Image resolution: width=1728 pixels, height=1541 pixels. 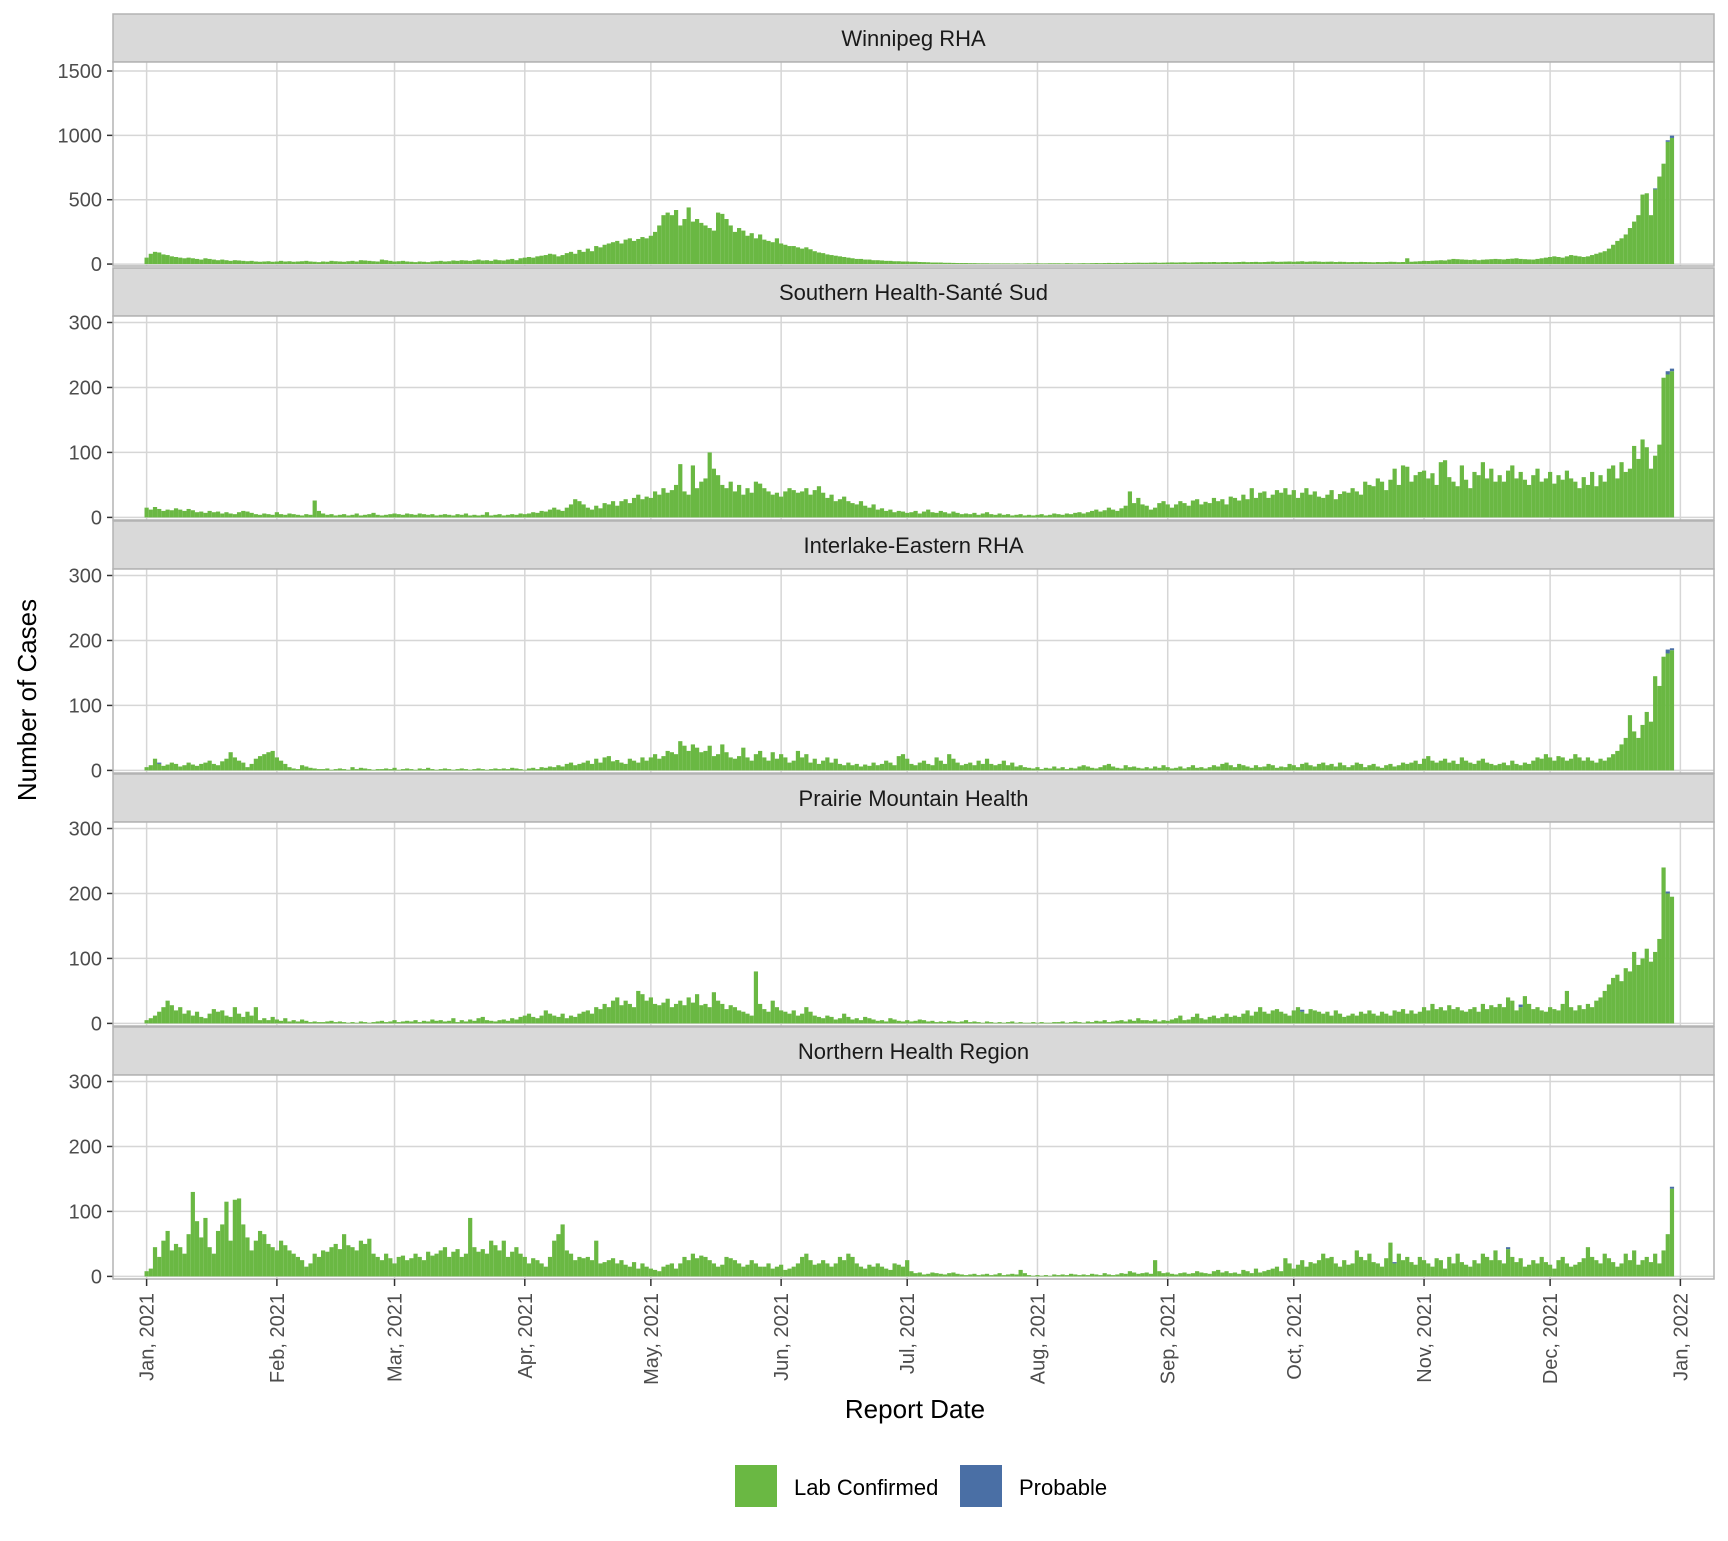 What do you see at coordinates (96, 1277) in the screenshot?
I see `y-tick-label: 0` at bounding box center [96, 1277].